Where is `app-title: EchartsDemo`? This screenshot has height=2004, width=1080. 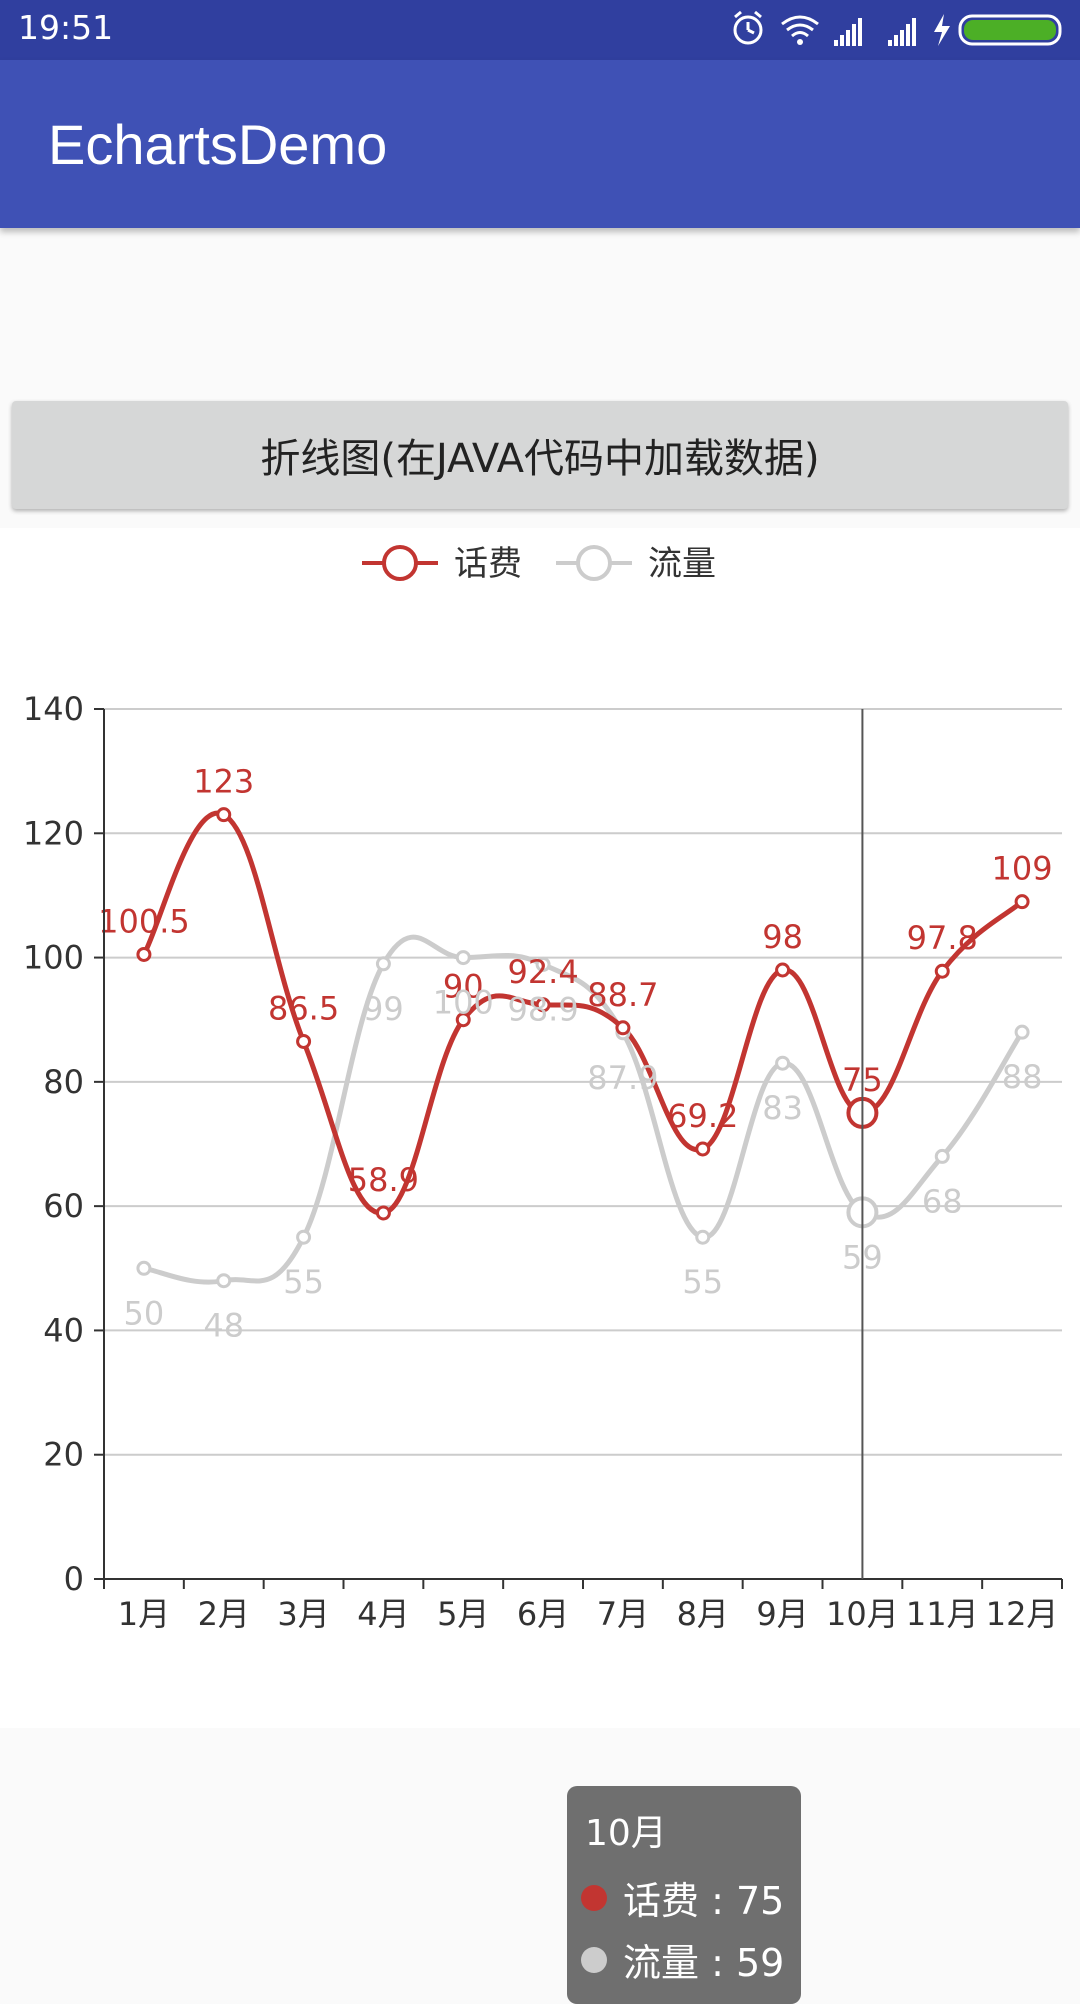
app-title: EchartsDemo is located at coordinates (218, 144).